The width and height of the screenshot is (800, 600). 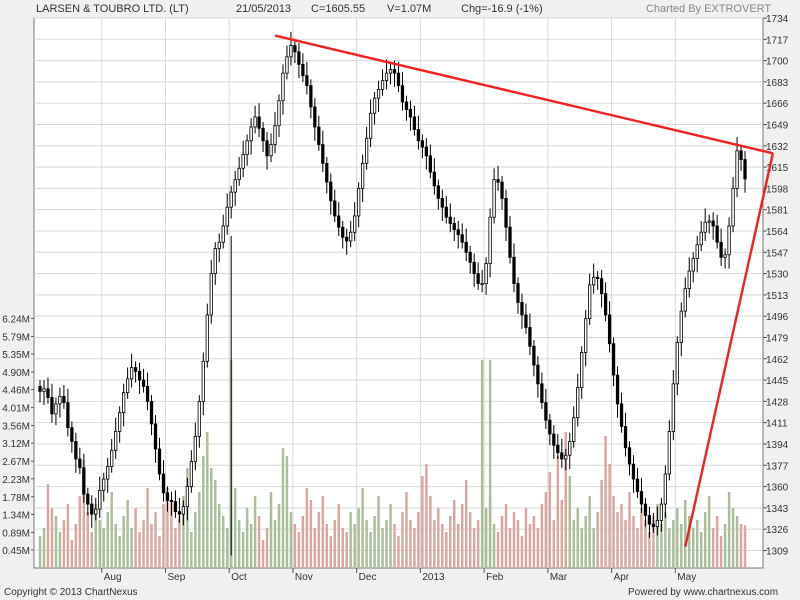 I want to click on volume-tick-label: 4.01M, so click(x=16, y=409).